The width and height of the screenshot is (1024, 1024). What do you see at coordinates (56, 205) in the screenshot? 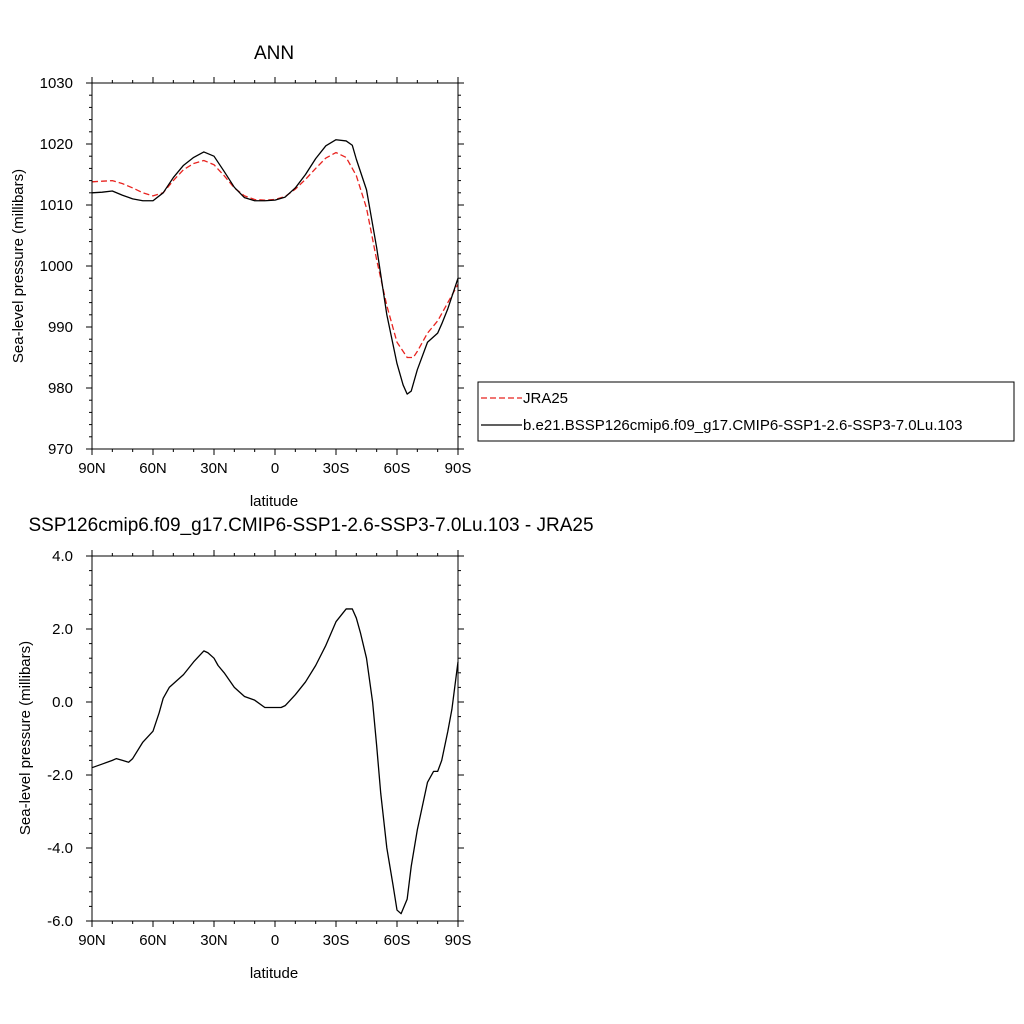
I see `y-tick-label: 1010` at bounding box center [56, 205].